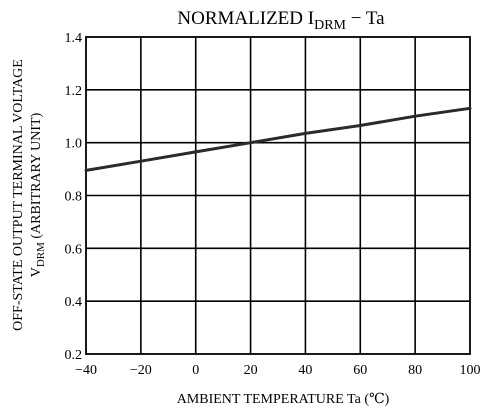  Describe the element at coordinates (251, 370) in the screenshot. I see `x-tick-label: 20` at that location.